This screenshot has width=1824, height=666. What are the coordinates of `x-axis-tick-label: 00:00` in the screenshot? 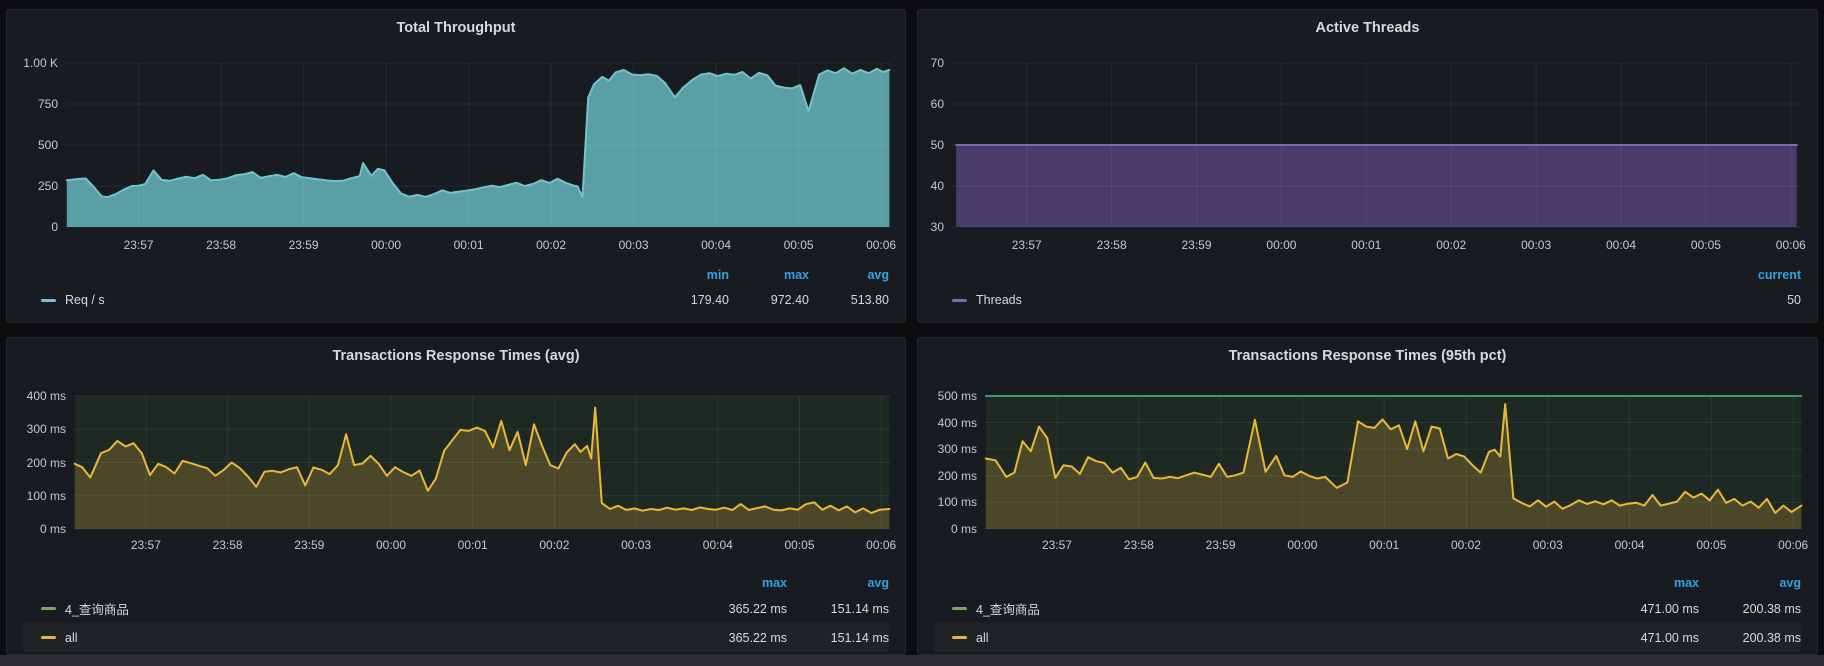 It's located at (1302, 545).